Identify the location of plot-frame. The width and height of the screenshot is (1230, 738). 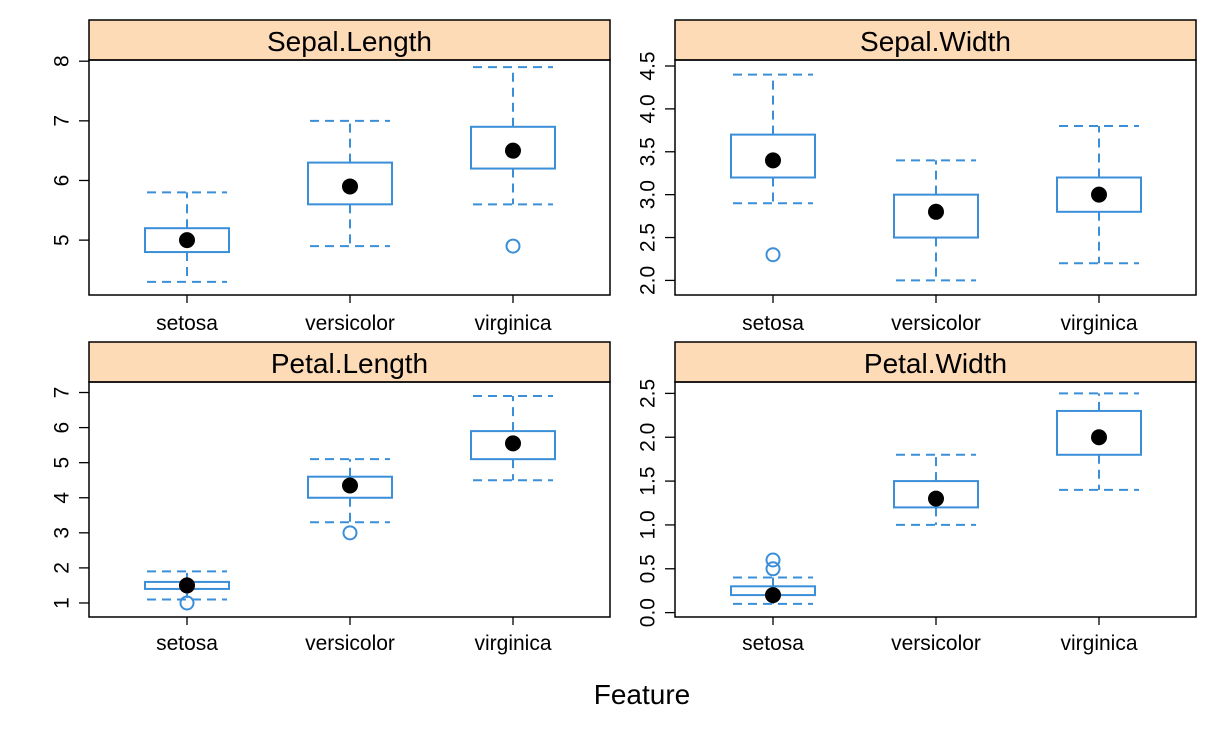
(349, 177).